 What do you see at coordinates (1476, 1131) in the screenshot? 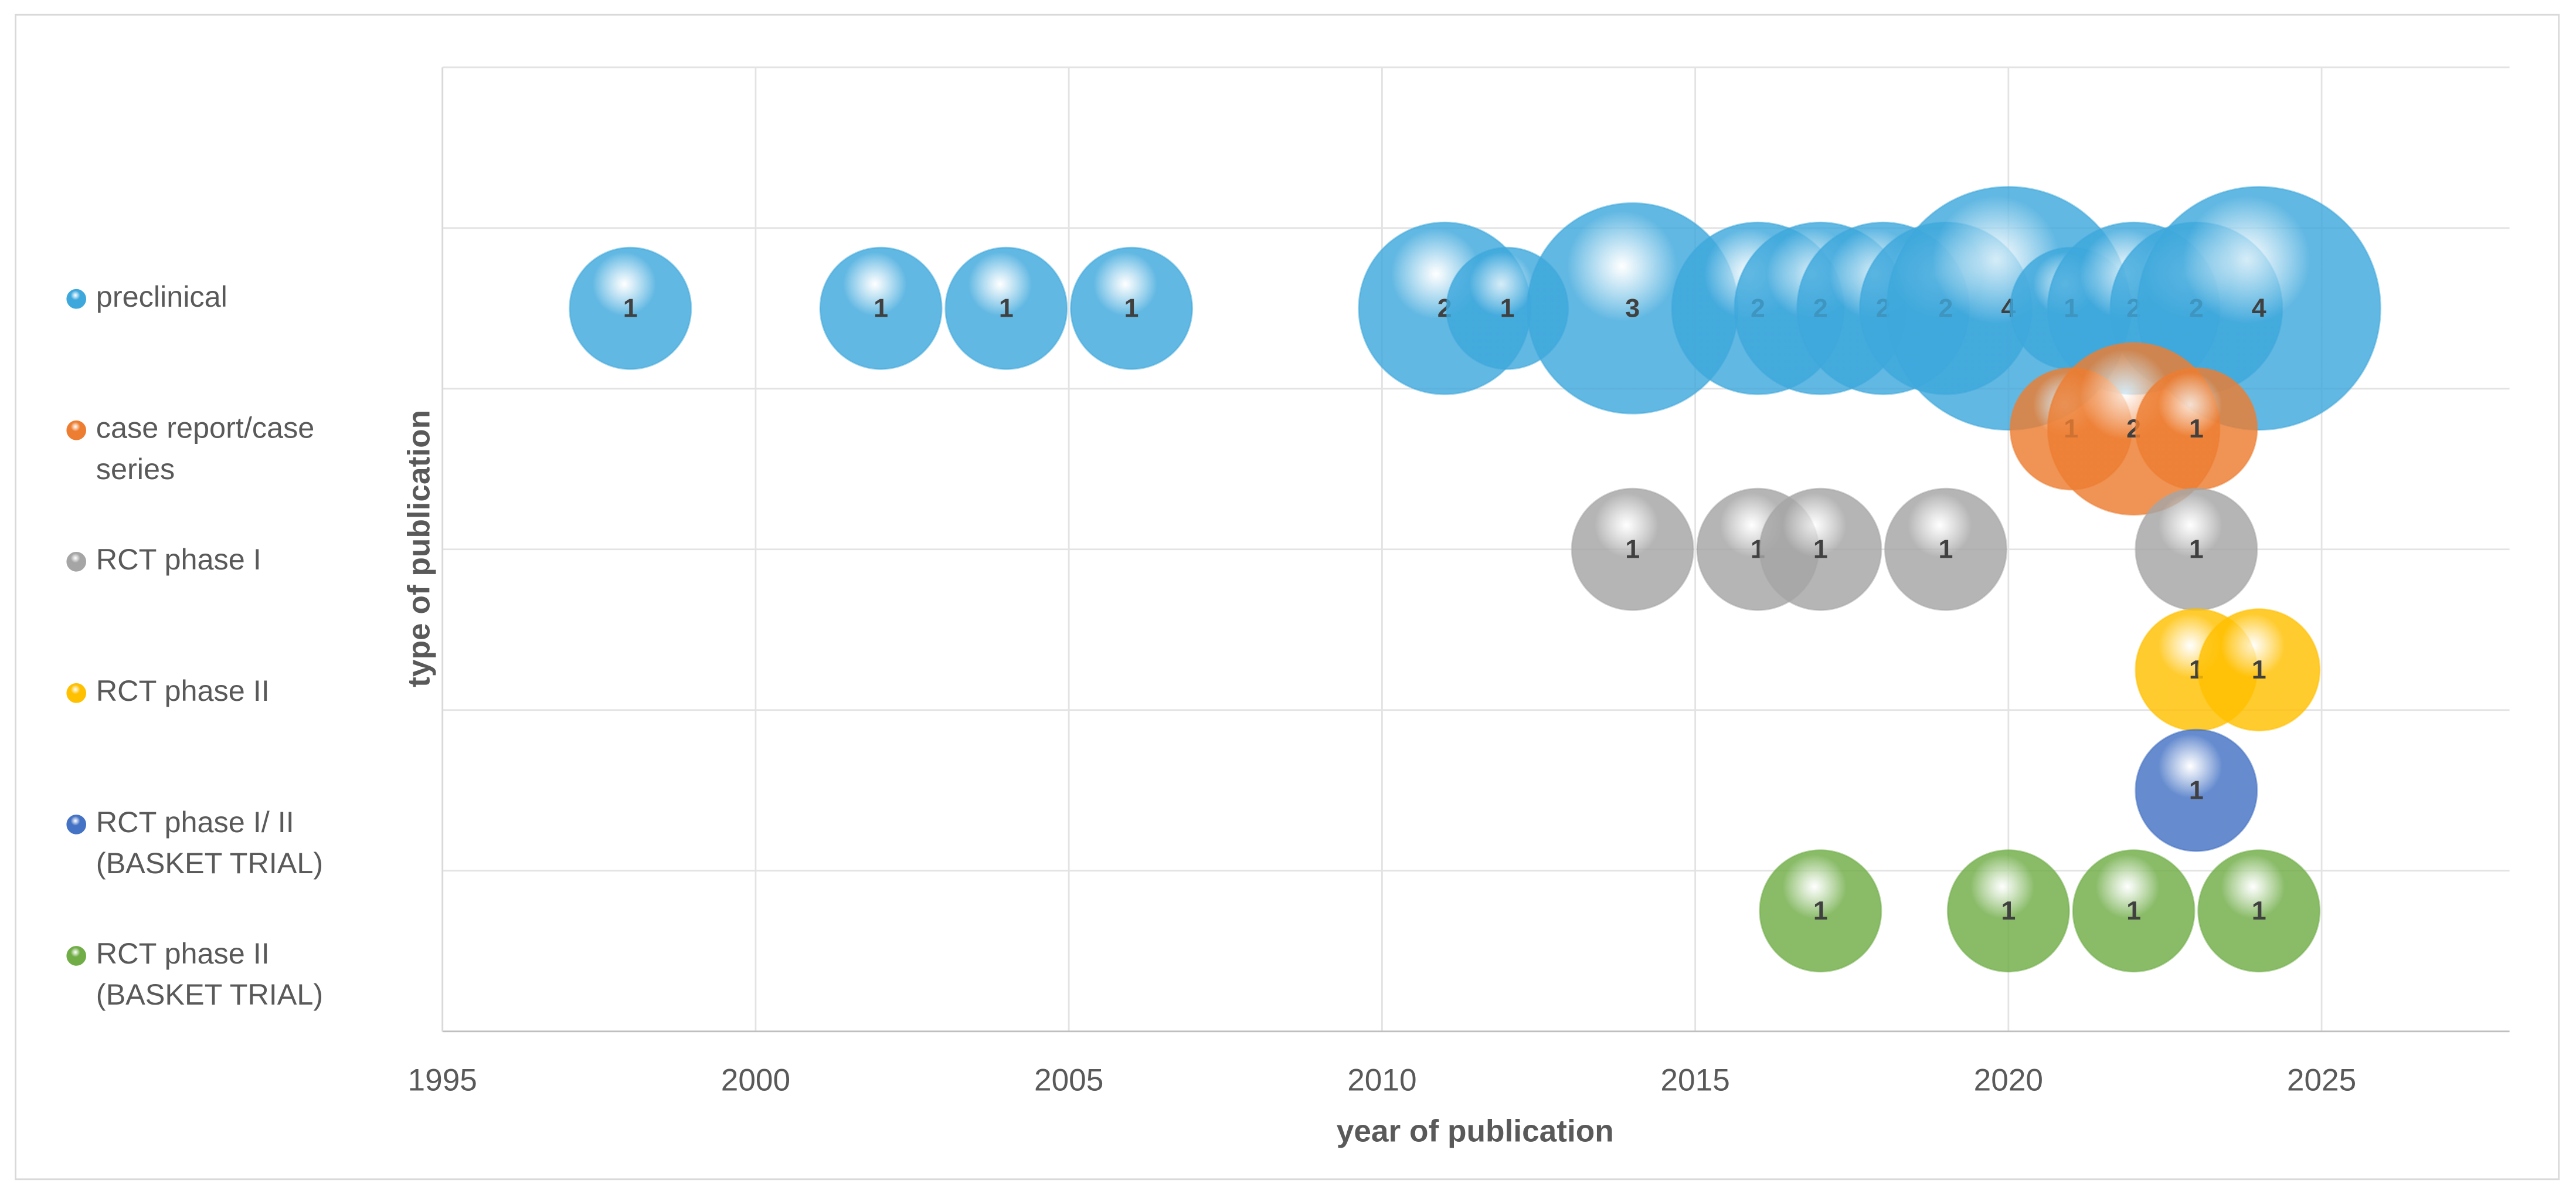
I see `x-axis-title: year of publication` at bounding box center [1476, 1131].